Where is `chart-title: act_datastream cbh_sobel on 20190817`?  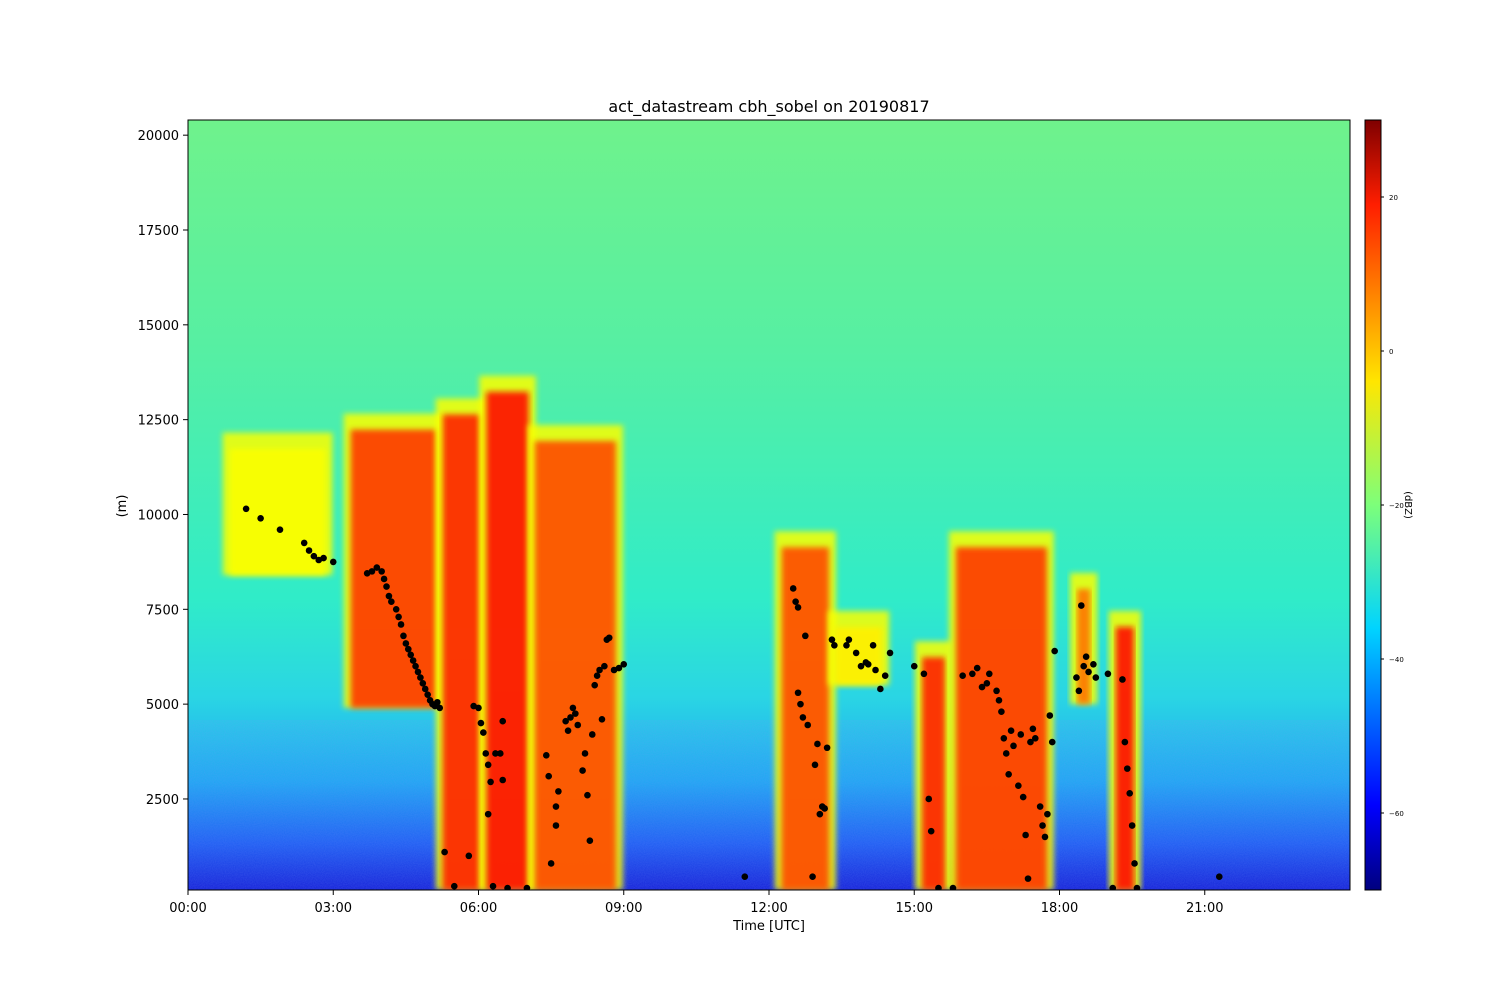 chart-title: act_datastream cbh_sobel on 20190817 is located at coordinates (768, 107).